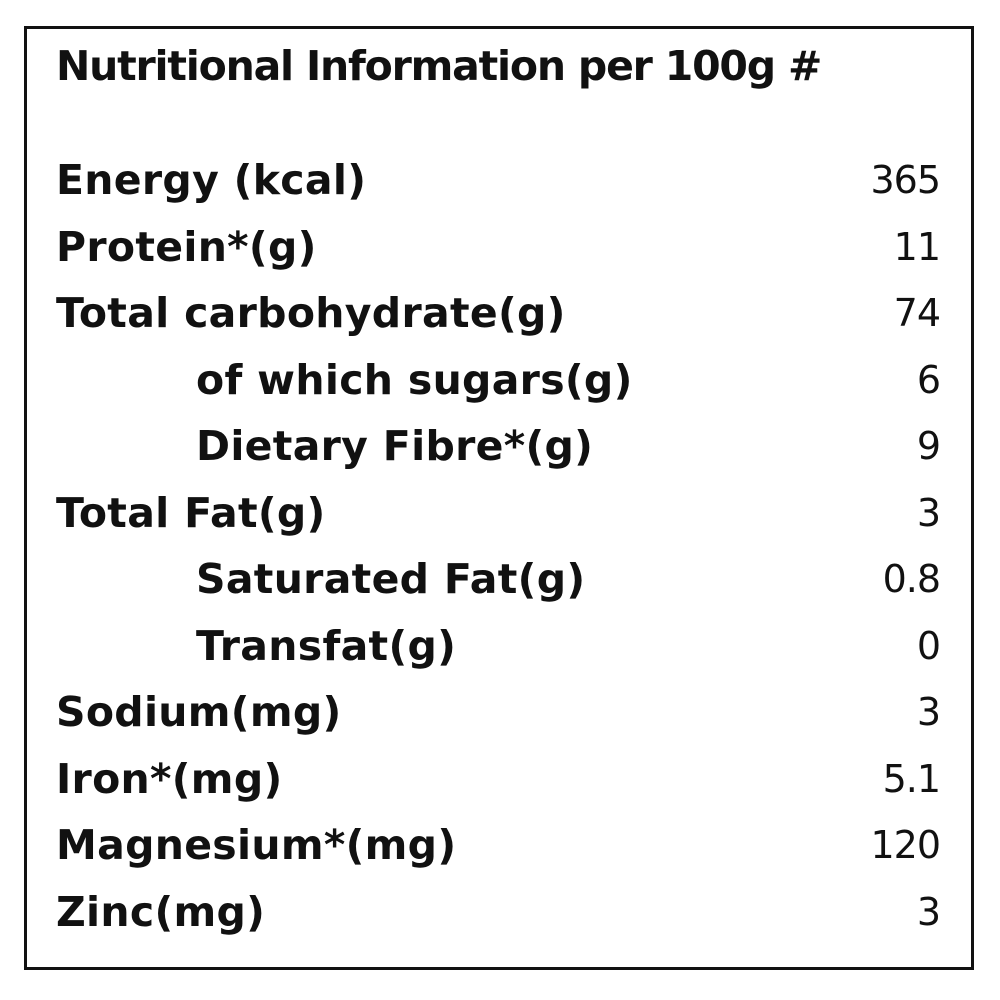  What do you see at coordinates (917, 313) in the screenshot?
I see `row-value: 74` at bounding box center [917, 313].